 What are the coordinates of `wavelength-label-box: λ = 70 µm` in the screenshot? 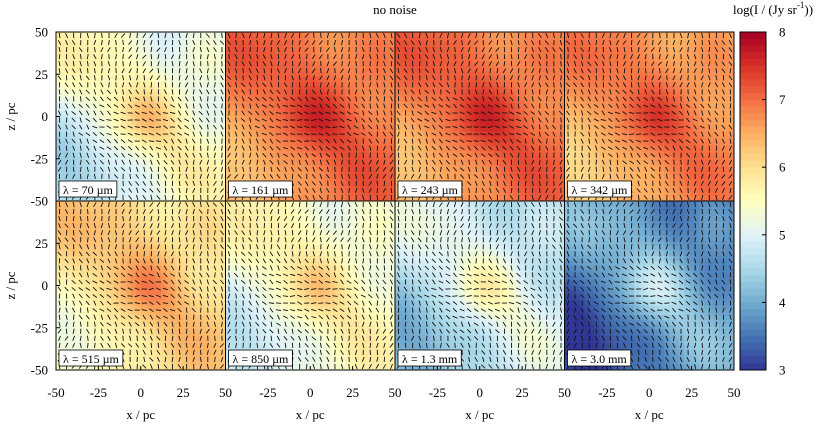 It's located at (88, 189).